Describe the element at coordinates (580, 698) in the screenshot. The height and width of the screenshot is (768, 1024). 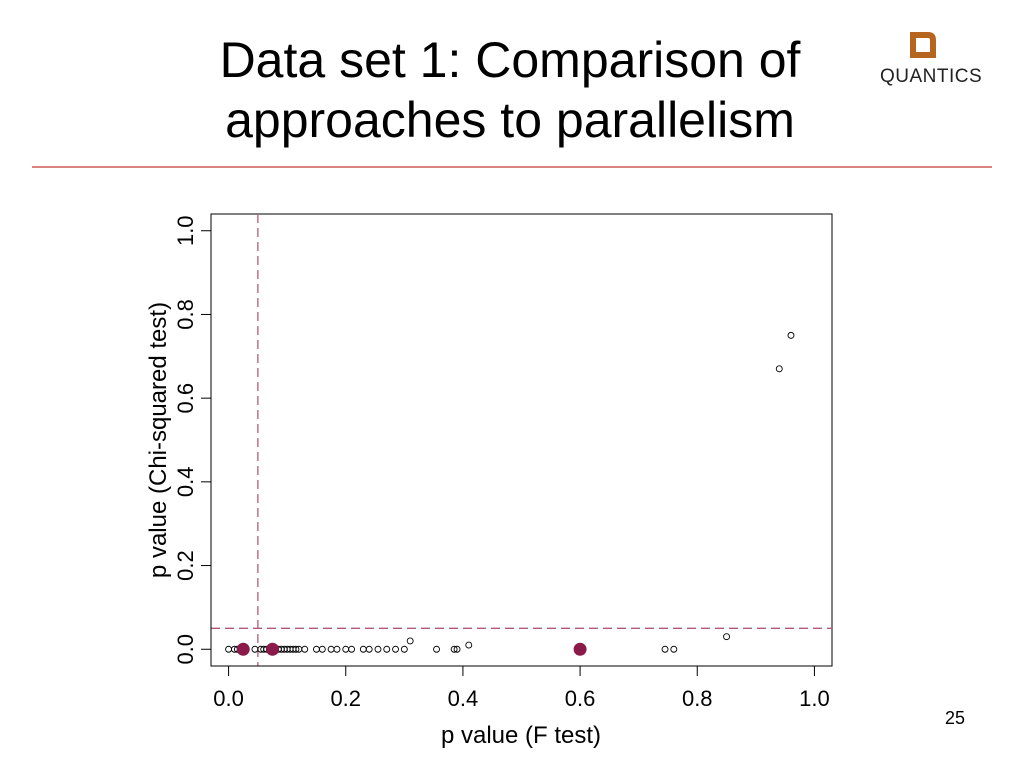
I see `x-tick-label: 0.6` at that location.